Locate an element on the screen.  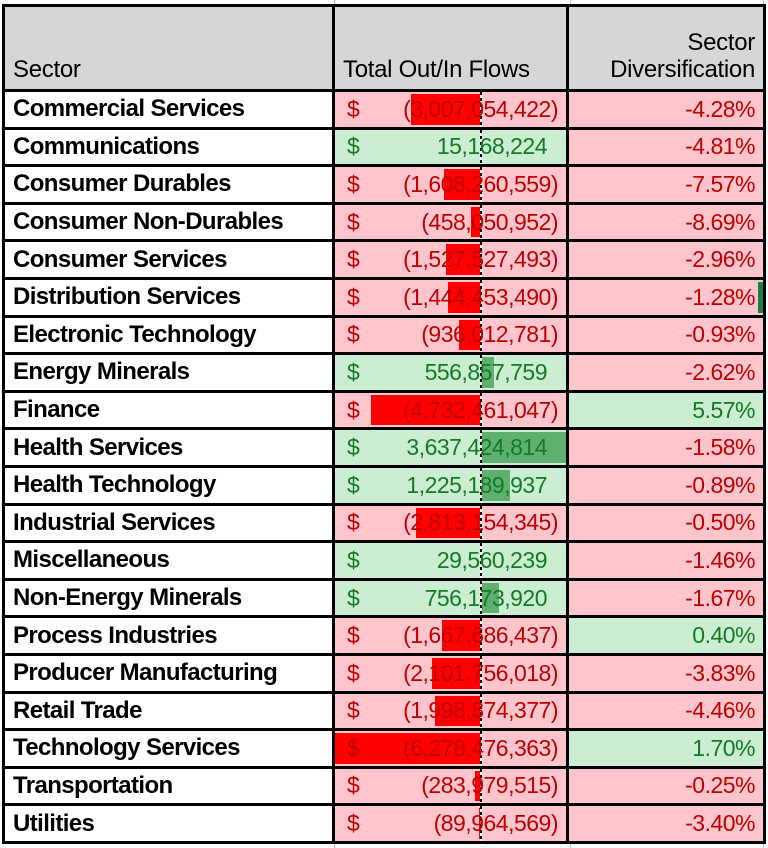
adjacent-selection-border is located at coordinates (760, 297).